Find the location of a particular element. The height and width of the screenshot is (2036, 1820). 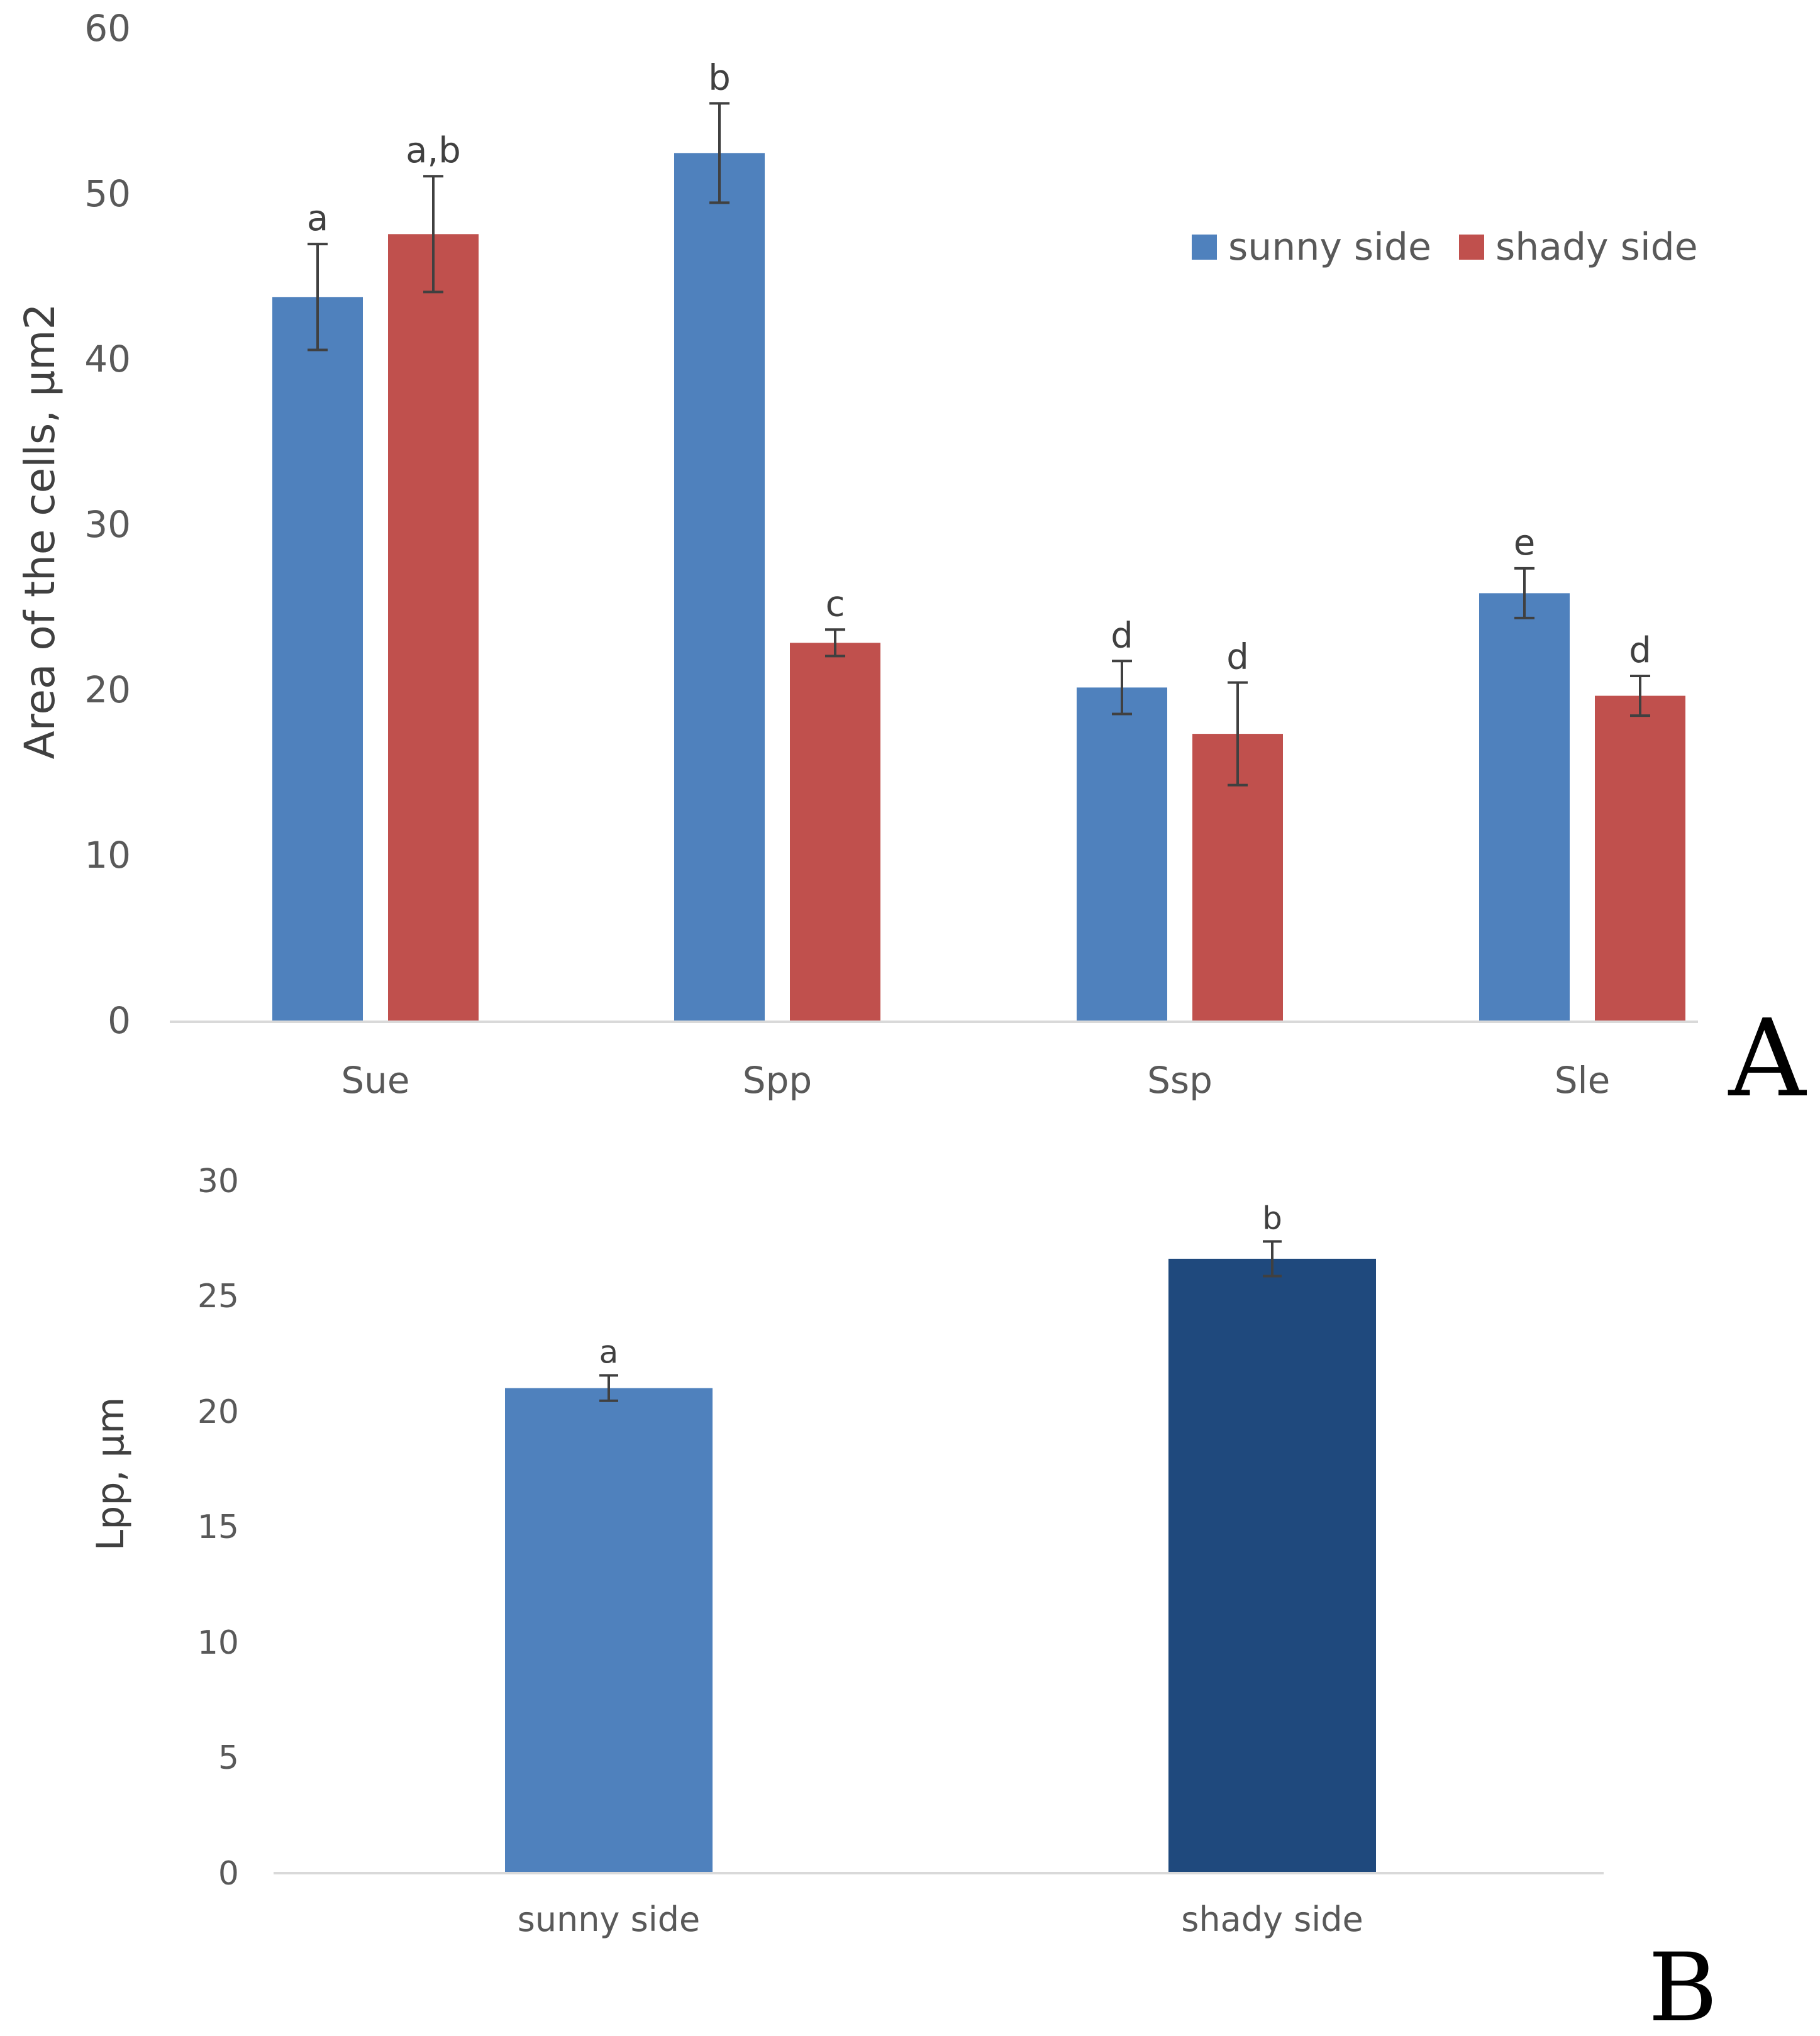

x-category-label-a: Spp is located at coordinates (777, 1080).